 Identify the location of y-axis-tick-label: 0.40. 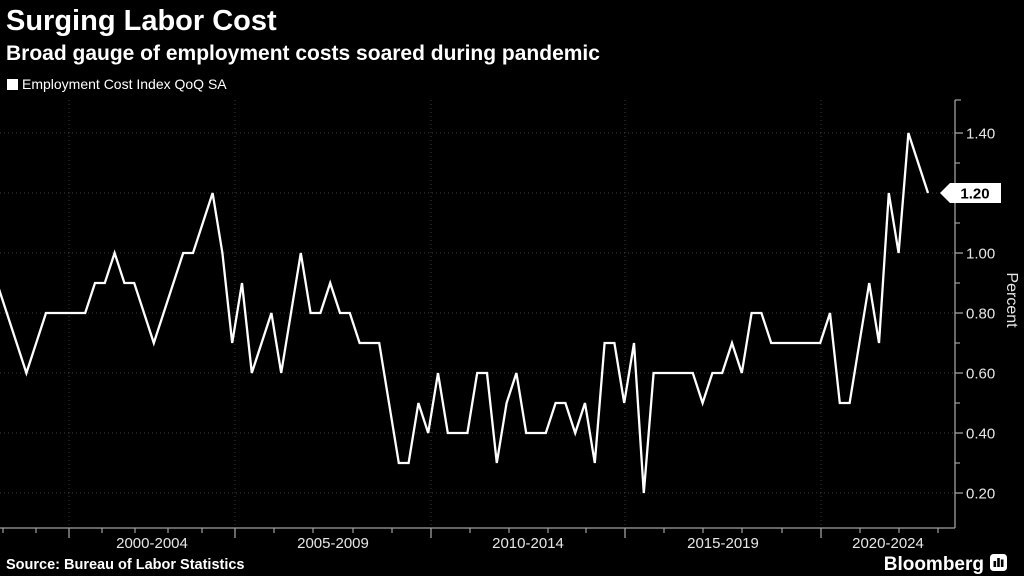
(980, 433).